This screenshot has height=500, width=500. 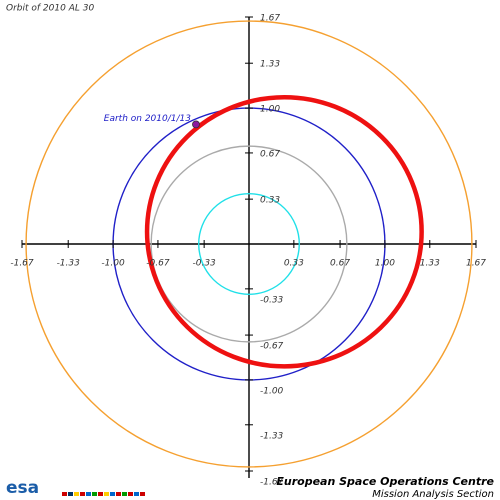 What do you see at coordinates (270, 201) in the screenshot?
I see `y-tick-label: 0.33` at bounding box center [270, 201].